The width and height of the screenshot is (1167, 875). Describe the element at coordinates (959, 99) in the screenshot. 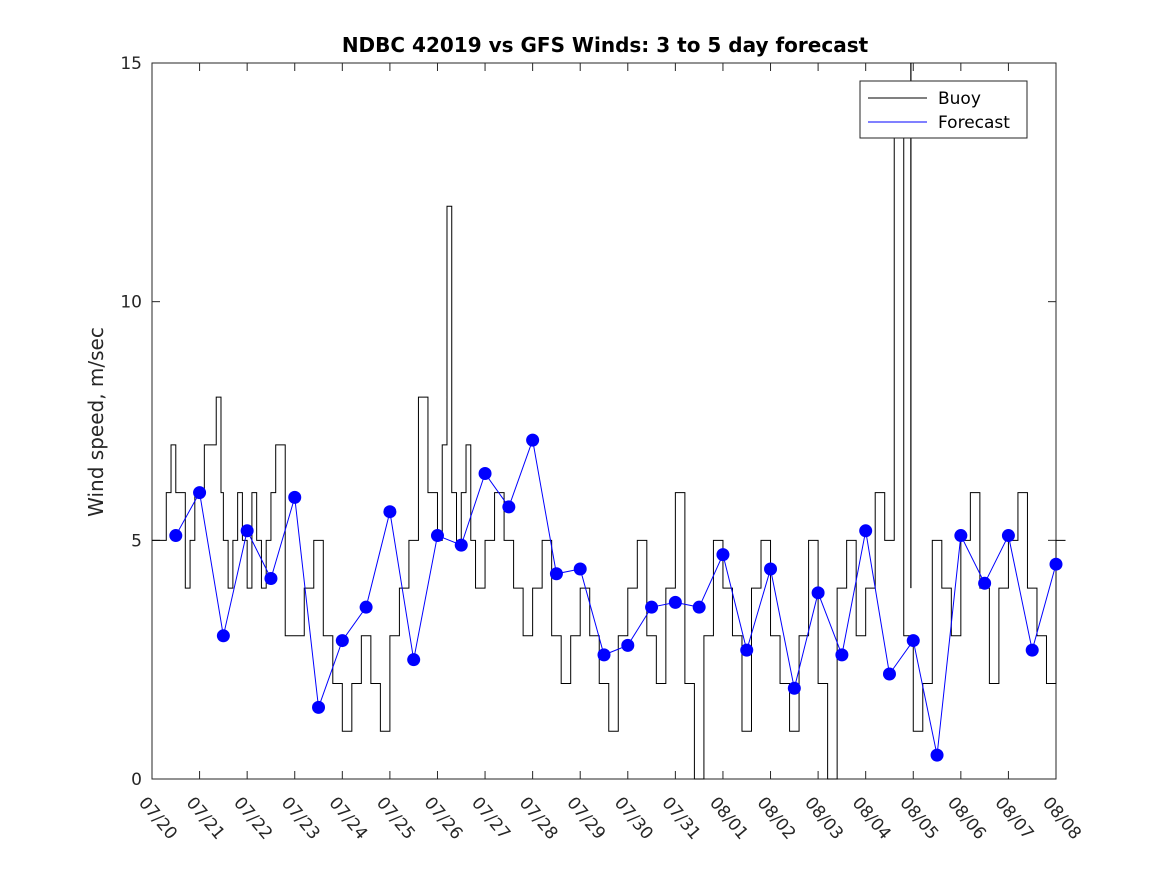

I see `legend-buoy-label: Buoy` at that location.